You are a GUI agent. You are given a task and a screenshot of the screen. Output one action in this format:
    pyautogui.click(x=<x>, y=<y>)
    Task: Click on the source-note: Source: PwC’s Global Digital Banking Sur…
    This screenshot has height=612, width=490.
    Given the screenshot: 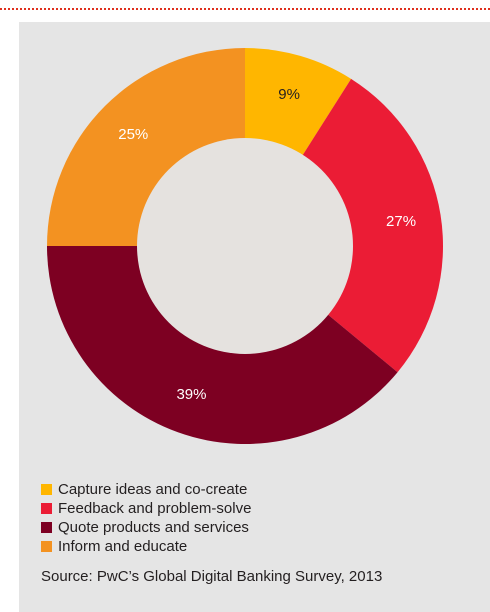 What is the action you would take?
    pyautogui.click(x=212, y=576)
    